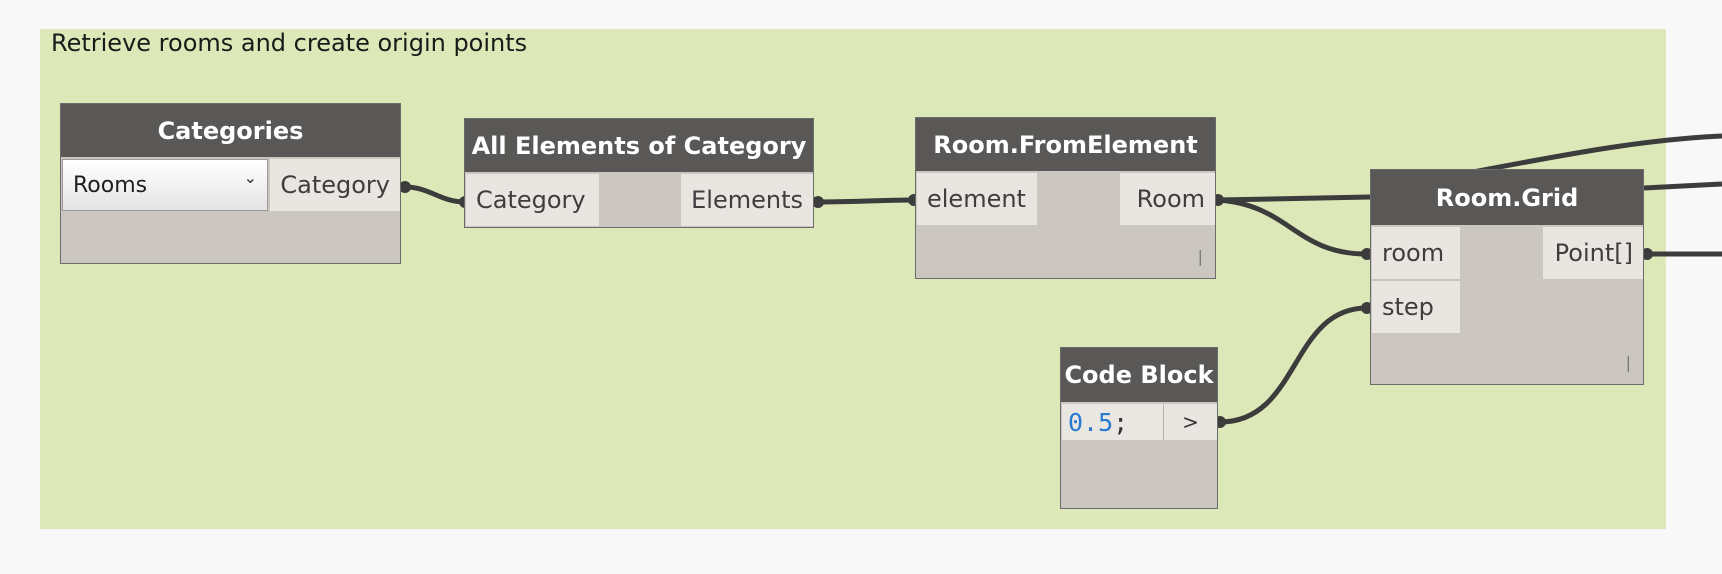 This screenshot has height=574, width=1722. Describe the element at coordinates (335, 185) in the screenshot. I see `output-port-category: Category` at that location.